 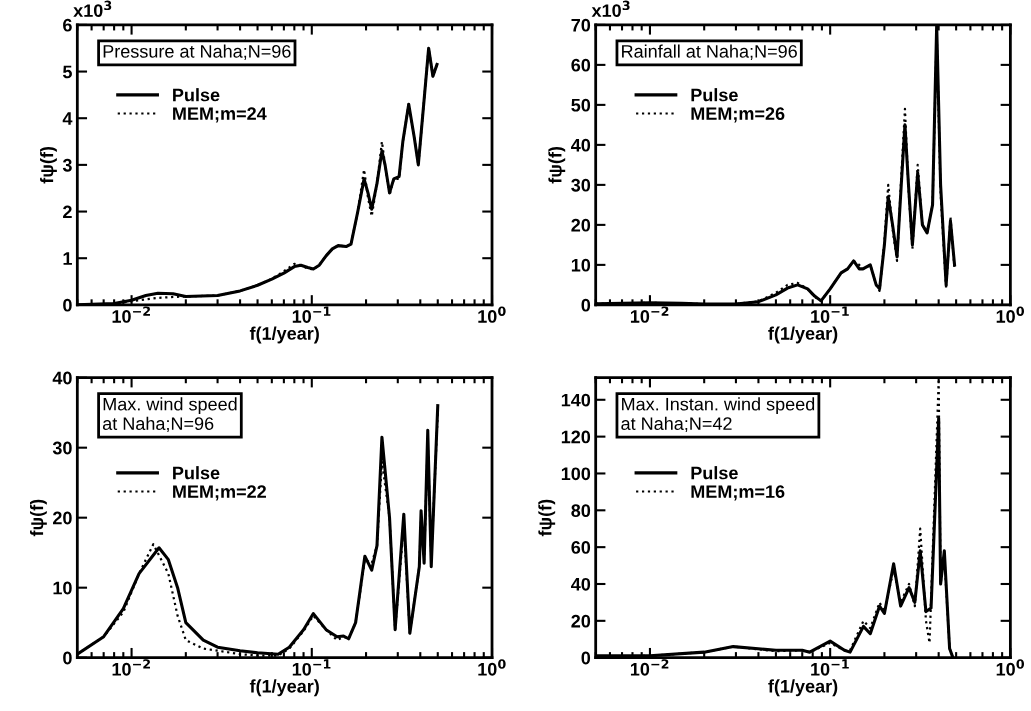 I want to click on text: Rainfall at Naha;N=96, so click(x=709, y=52).